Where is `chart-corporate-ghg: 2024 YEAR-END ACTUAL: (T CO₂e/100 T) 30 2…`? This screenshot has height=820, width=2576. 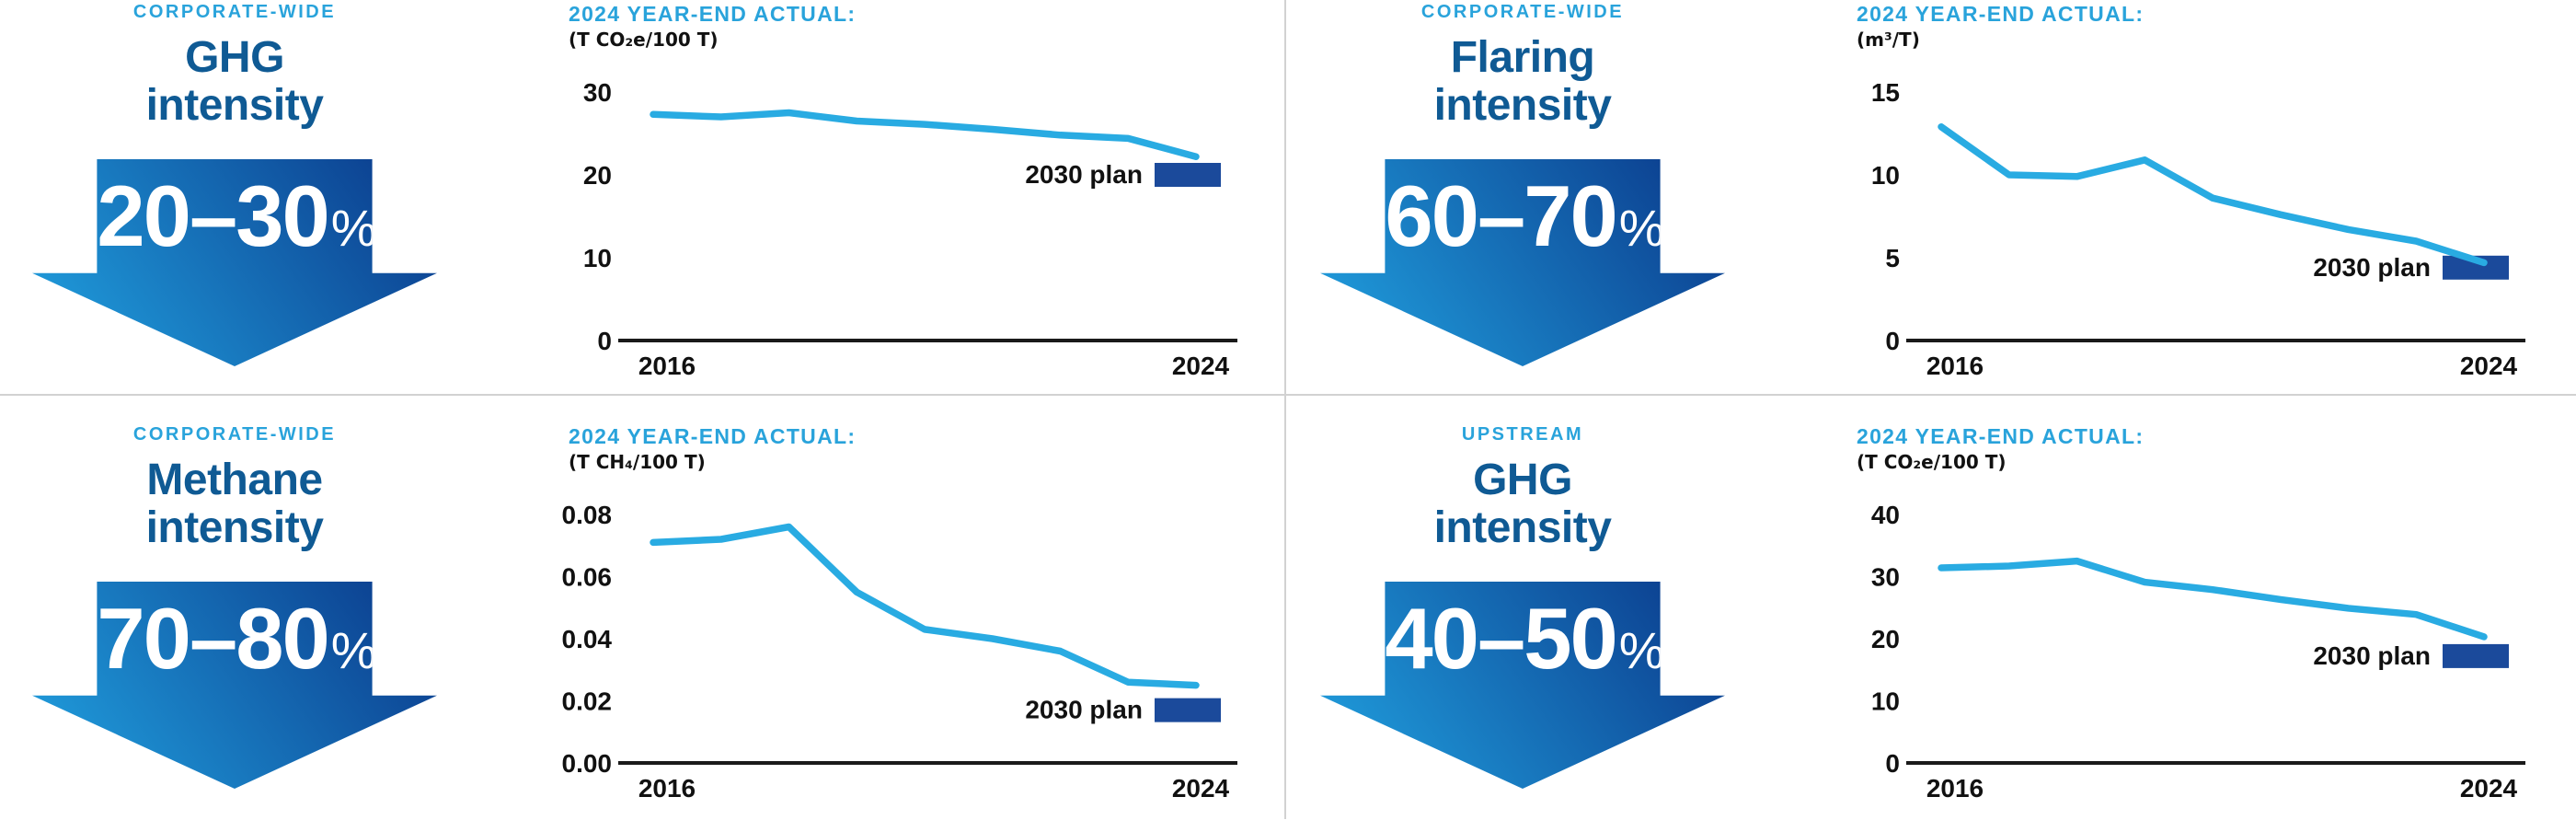 chart-corporate-ghg: 2024 YEAR-END ACTUAL: (T CO₂e/100 T) 30 2… is located at coordinates (910, 199).